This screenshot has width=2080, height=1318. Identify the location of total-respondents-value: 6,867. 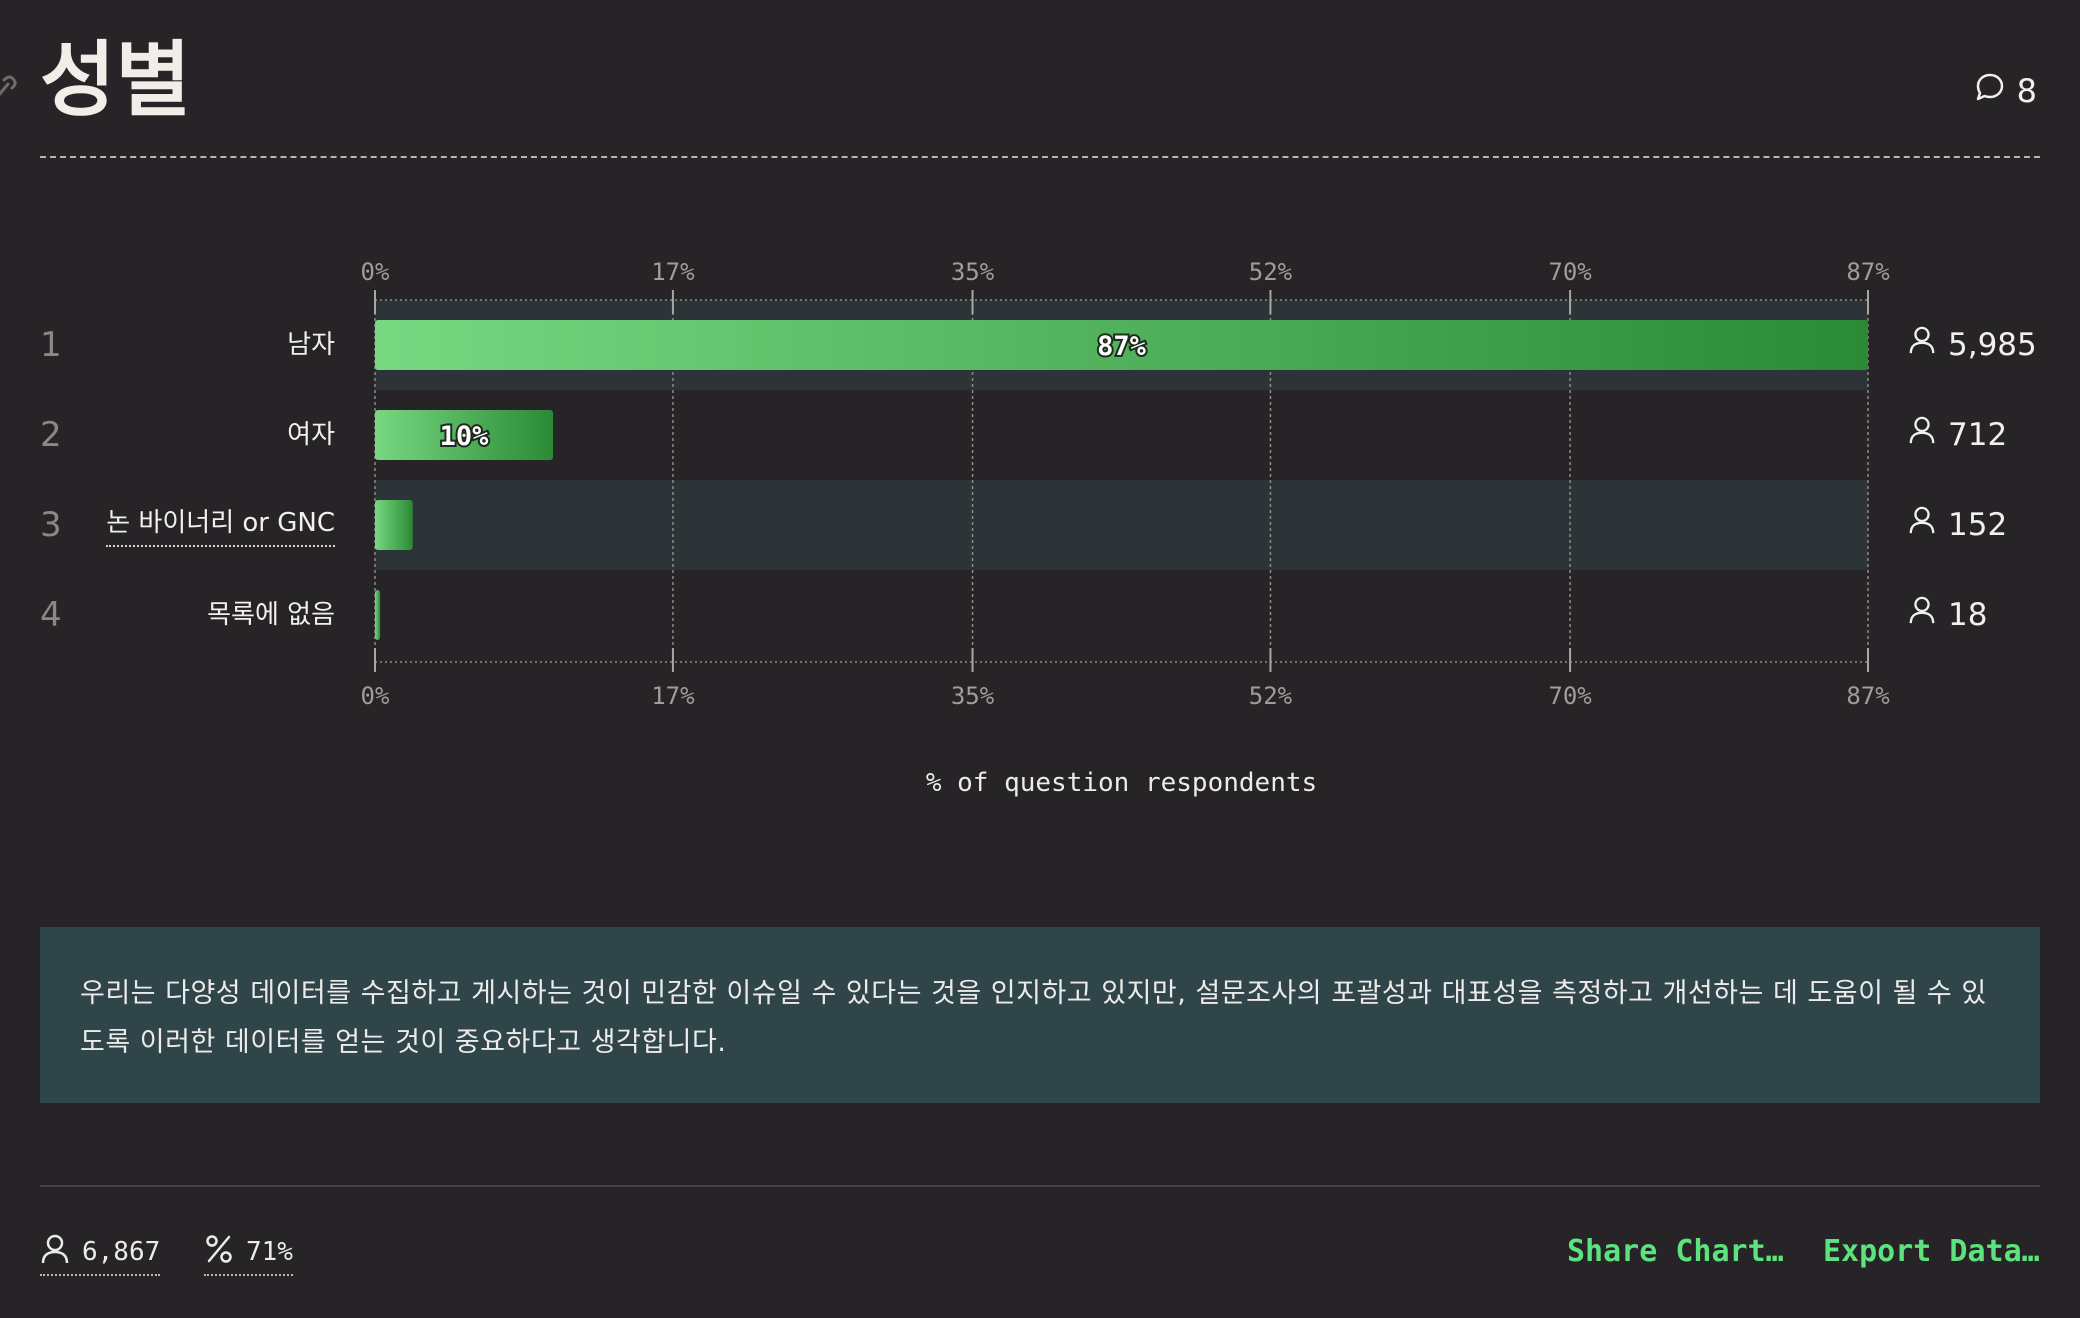
(121, 1252).